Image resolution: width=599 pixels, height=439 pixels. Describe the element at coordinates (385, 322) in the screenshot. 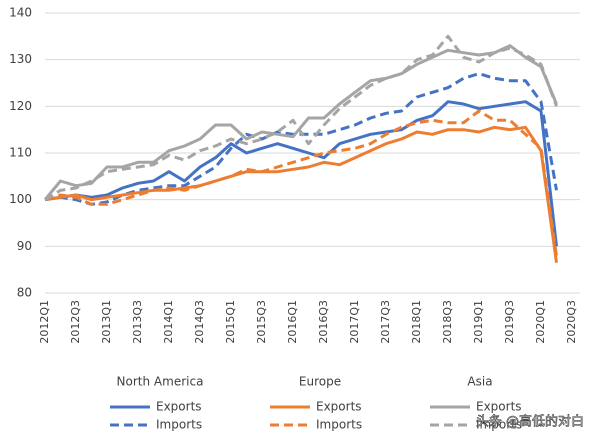

I see `x-tick-label: 2017Q3` at that location.